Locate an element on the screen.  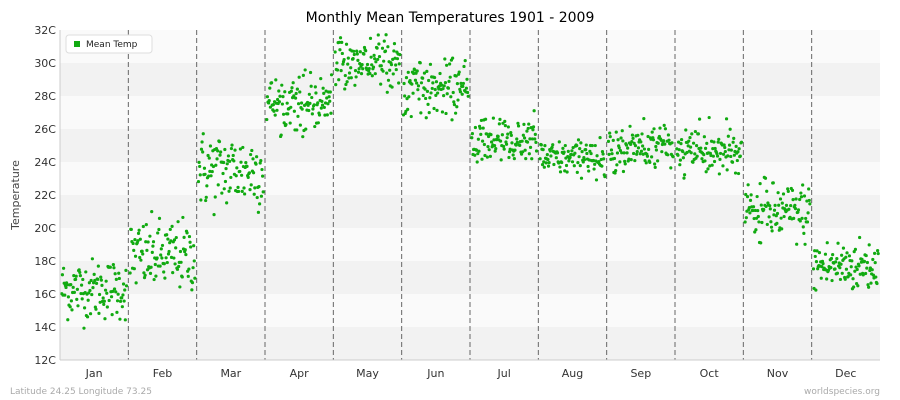
y-tick-label: 22C is located at coordinates (45, 195).